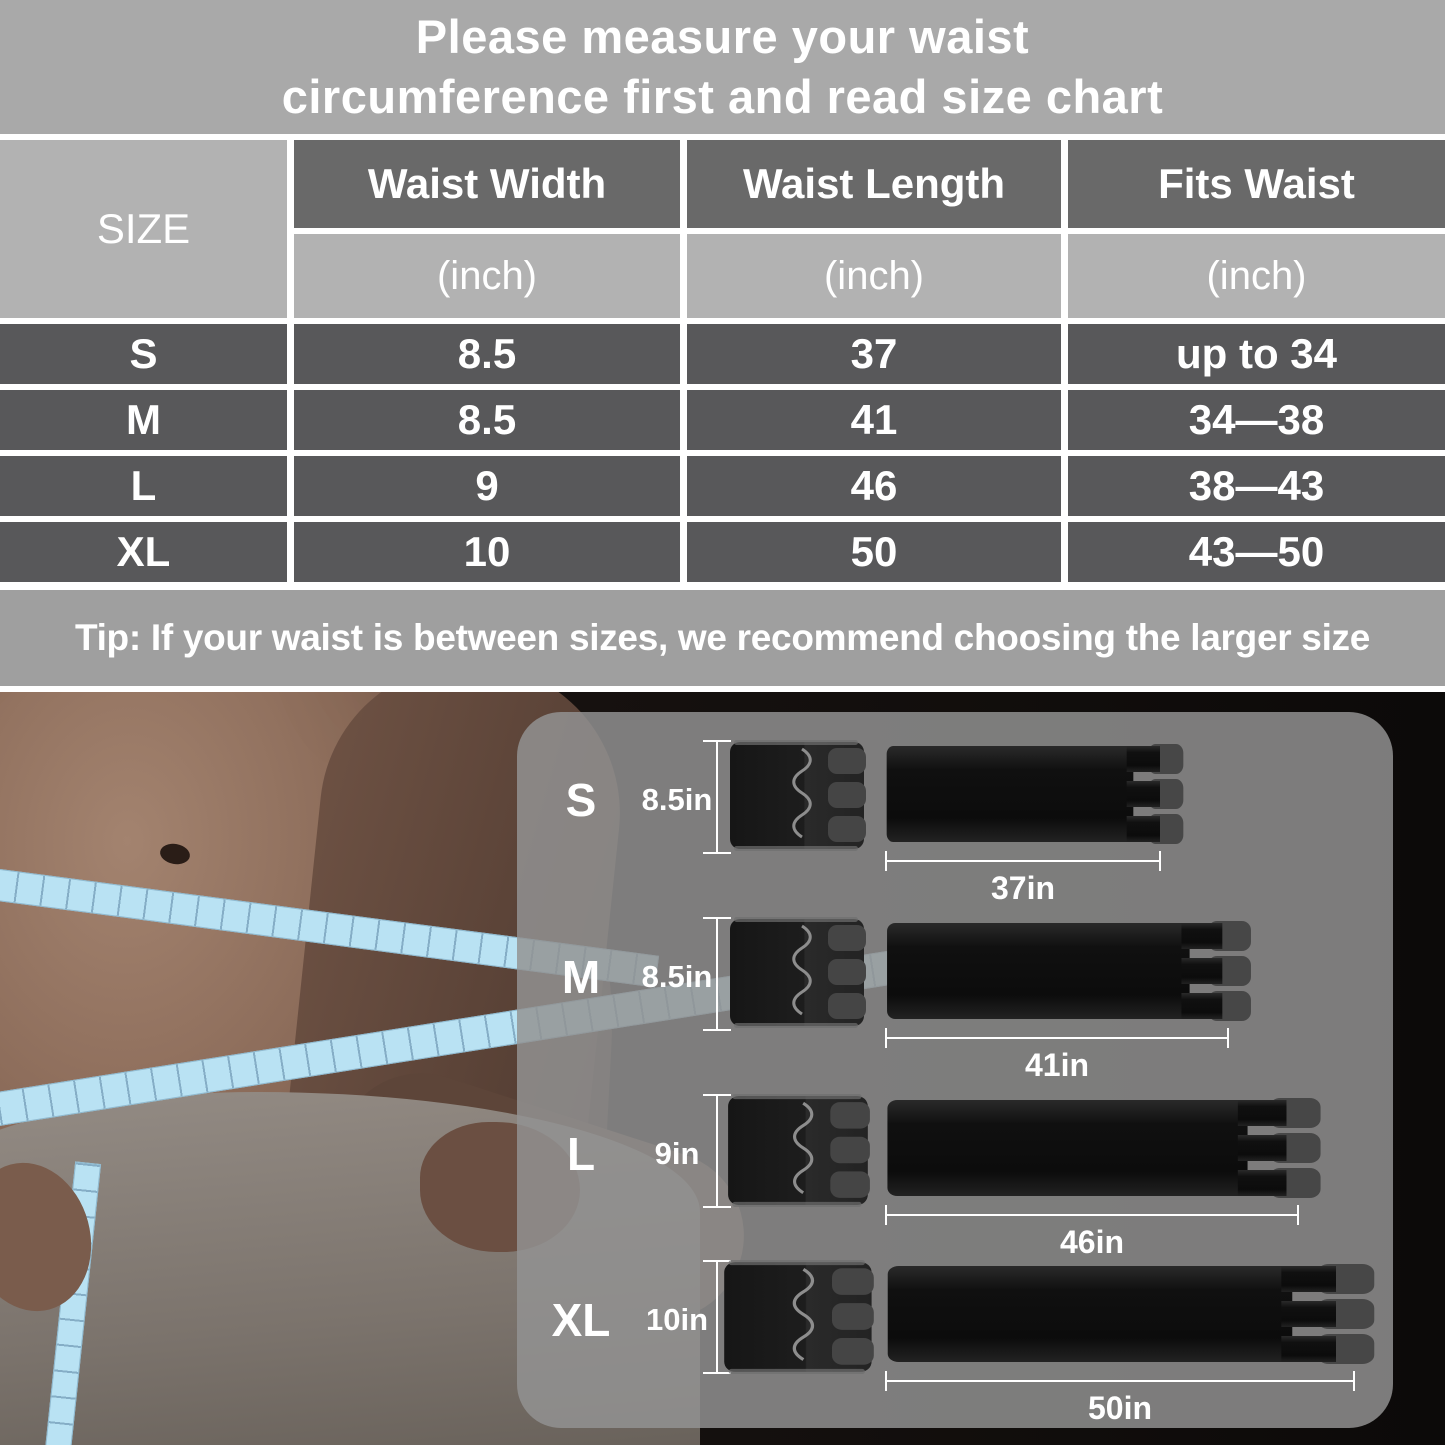 This screenshot has height=1445, width=1445. I want to click on diagram-size-label: L, so click(581, 1154).